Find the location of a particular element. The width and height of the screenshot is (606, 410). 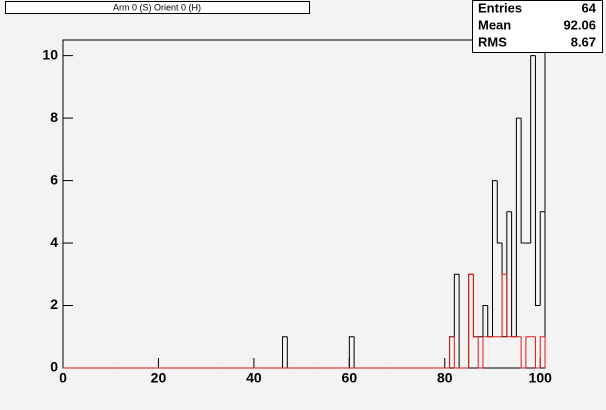

stats-box is located at coordinates (537, 26).